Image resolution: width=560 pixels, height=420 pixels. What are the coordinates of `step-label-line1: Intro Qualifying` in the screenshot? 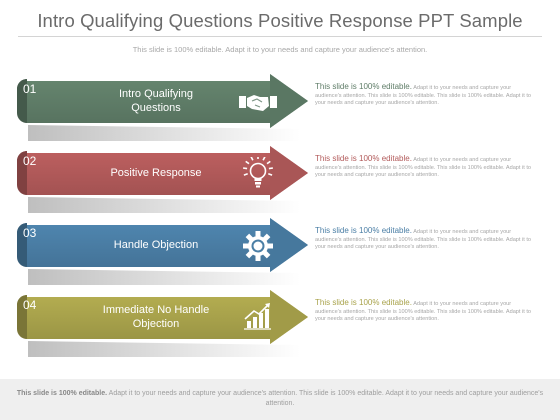 It's located at (156, 94).